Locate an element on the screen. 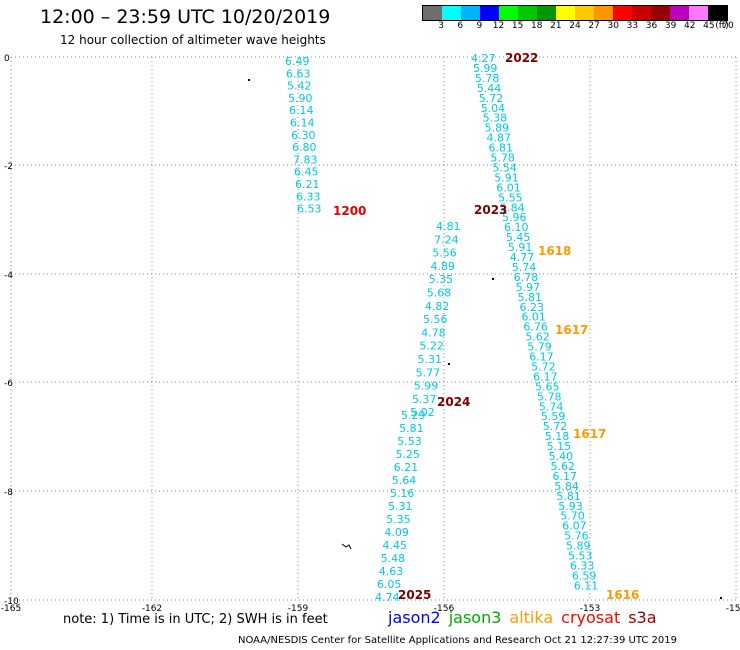 This screenshot has height=650, width=740. swh-value: 6.33 is located at coordinates (582, 565).